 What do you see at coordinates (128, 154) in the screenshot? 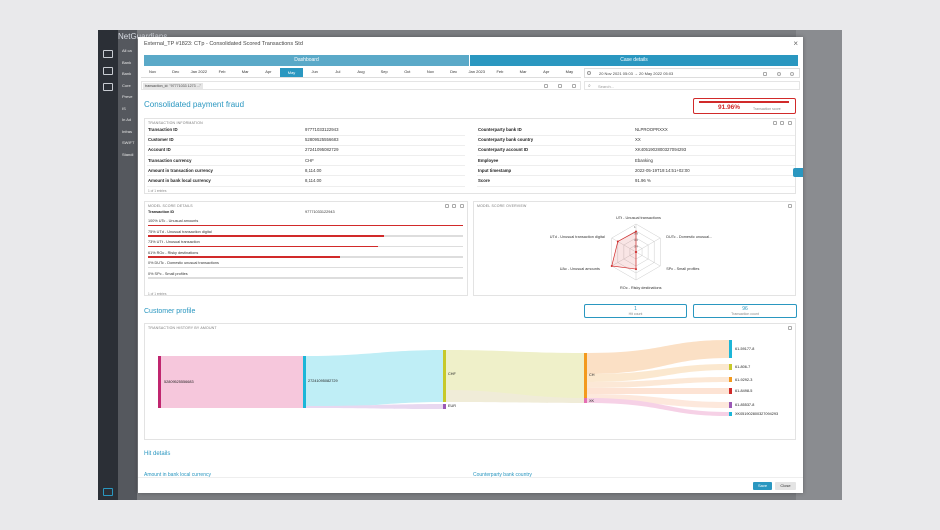
I see `sidebar-item: Standi` at bounding box center [128, 154].